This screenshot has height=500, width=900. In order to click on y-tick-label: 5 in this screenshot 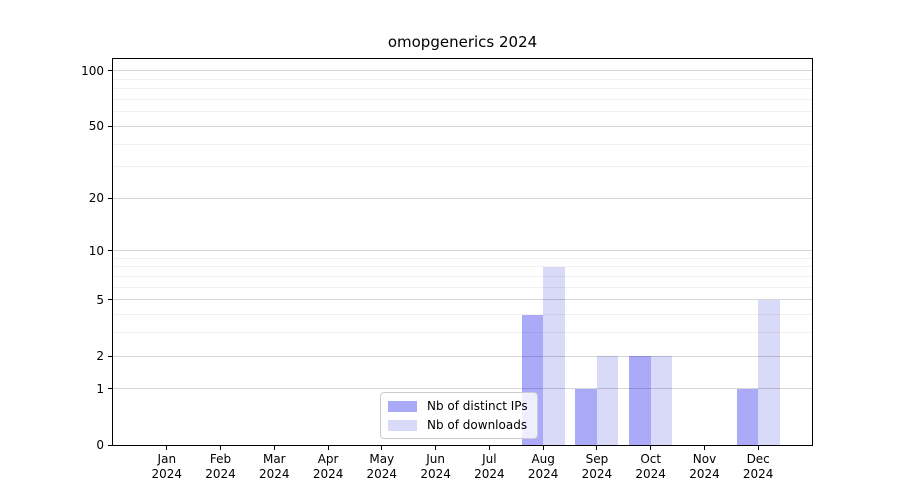, I will do `click(100, 299)`.